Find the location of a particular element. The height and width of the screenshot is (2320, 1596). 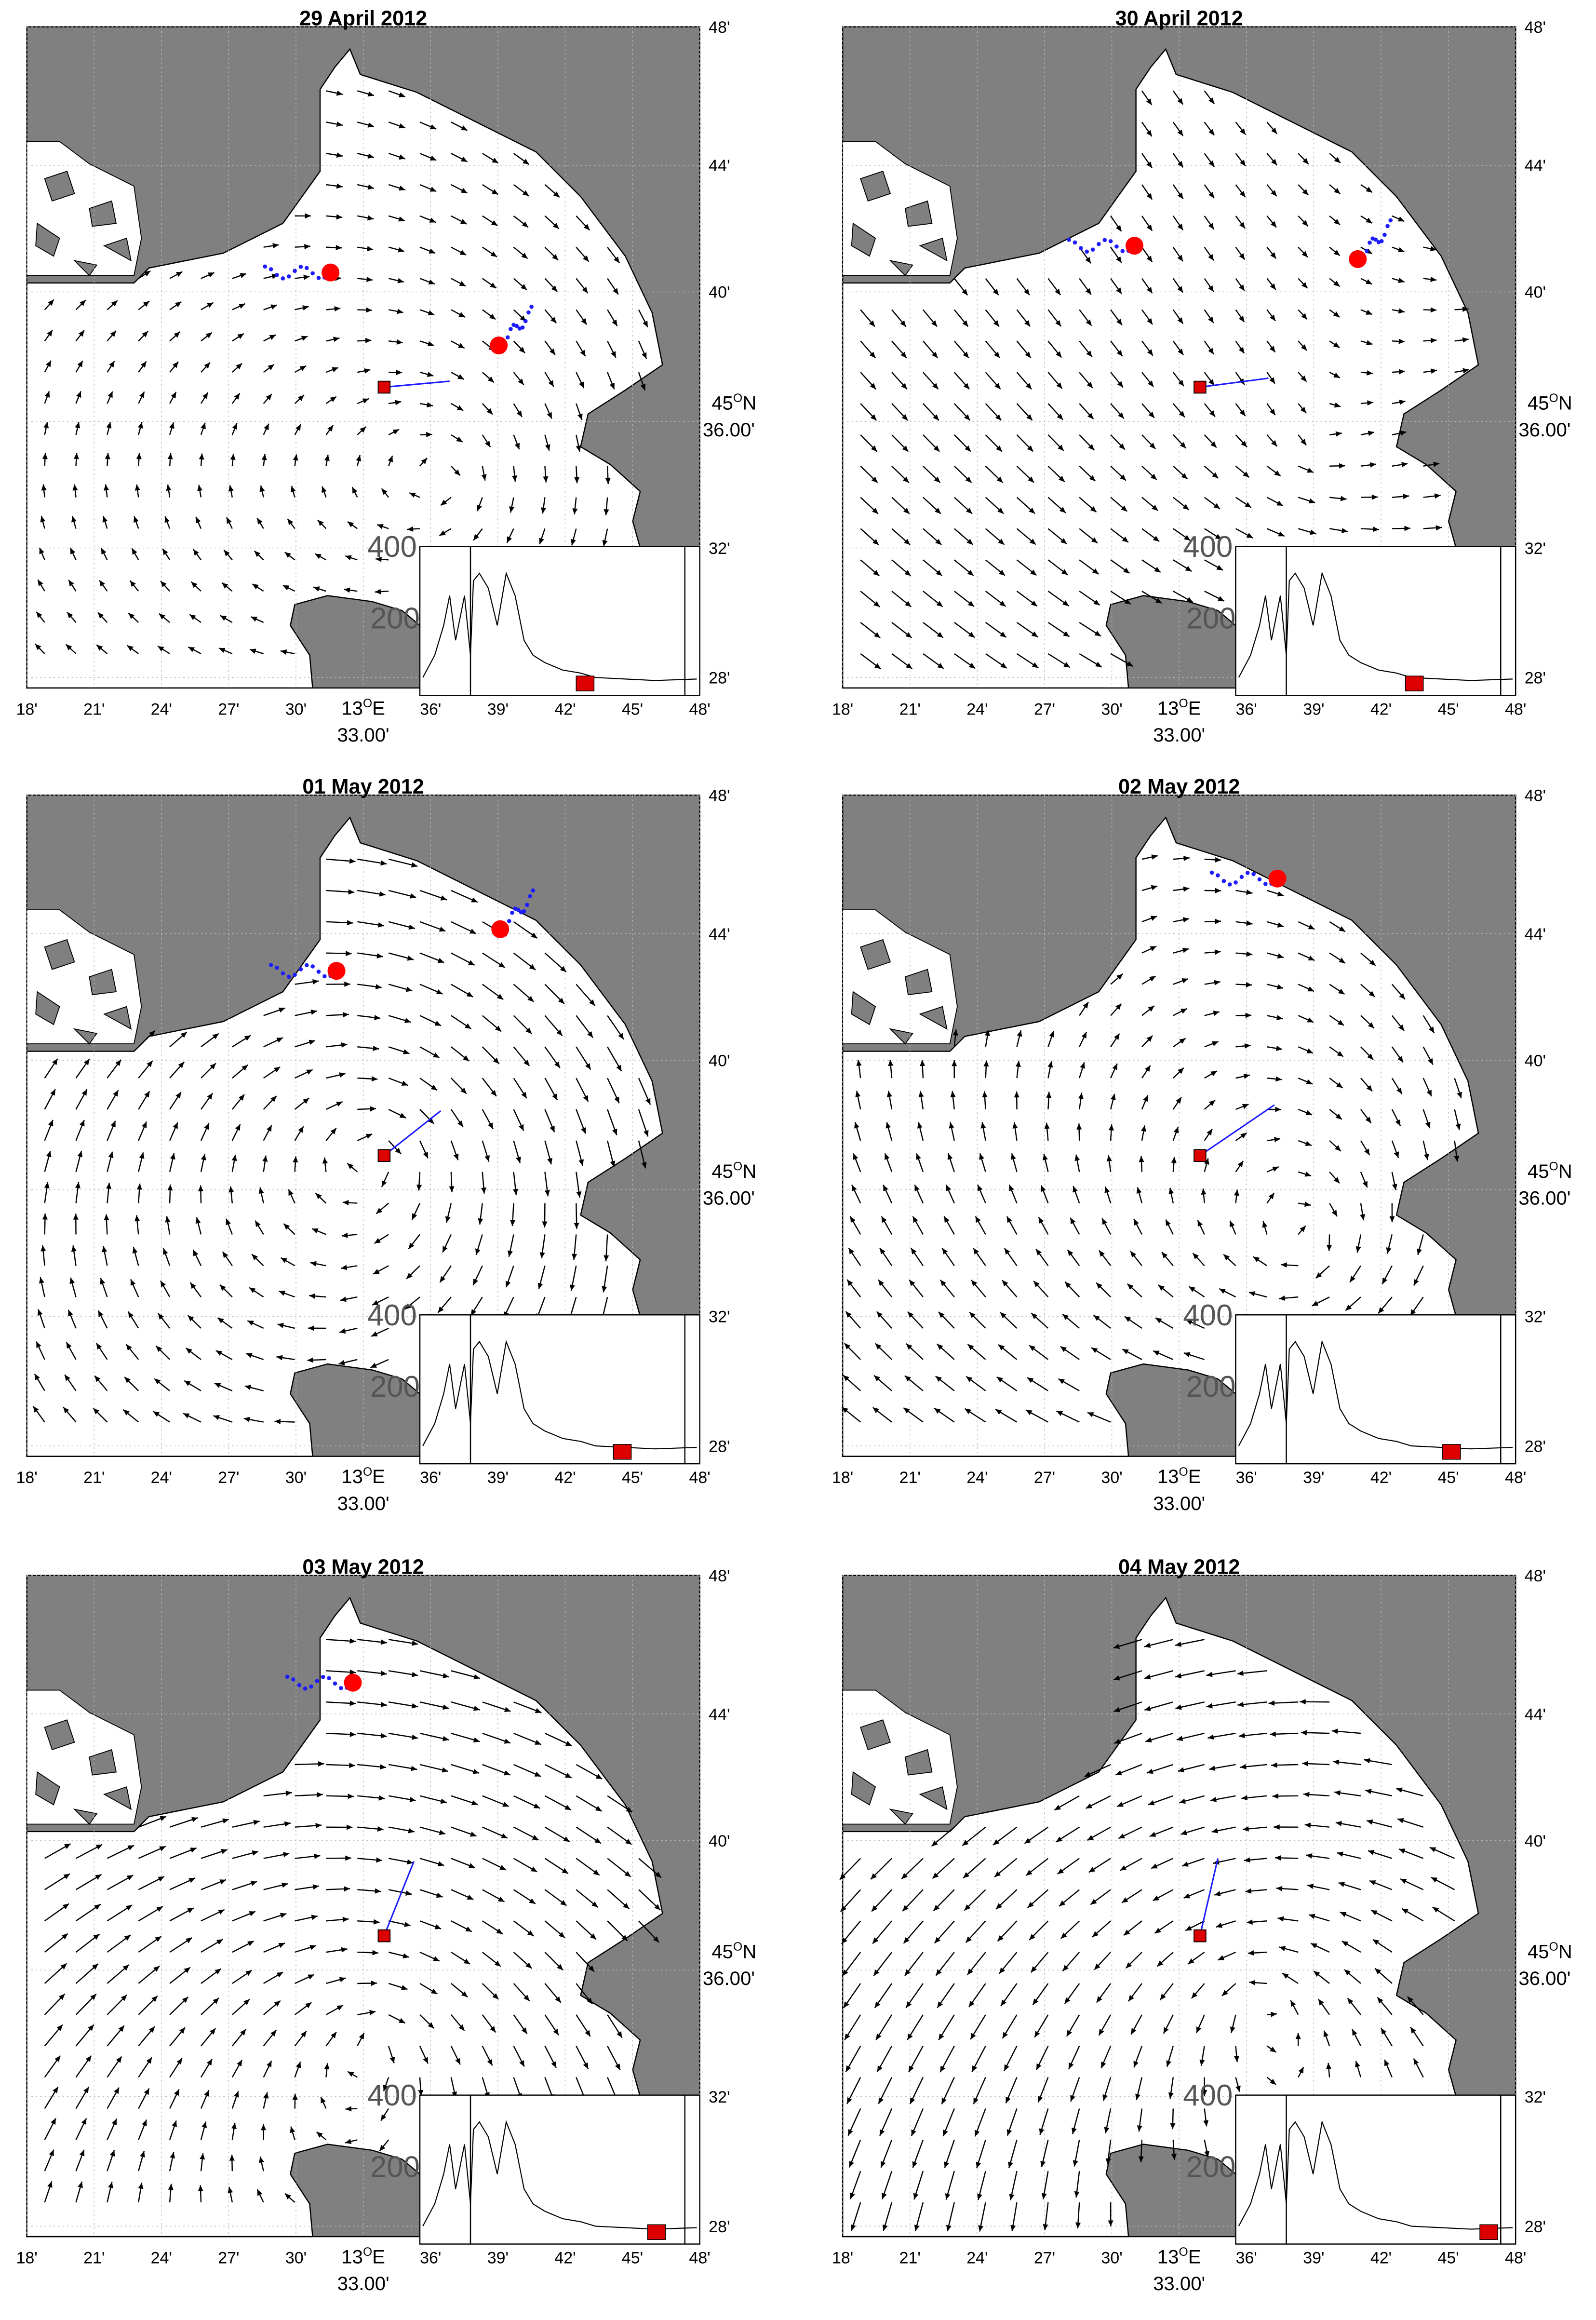

x-tick-label: 27' is located at coordinates (228, 1478).